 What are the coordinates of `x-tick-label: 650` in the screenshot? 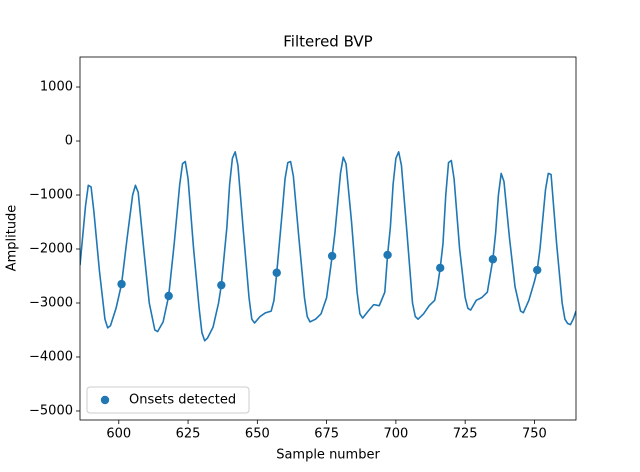 It's located at (257, 434).